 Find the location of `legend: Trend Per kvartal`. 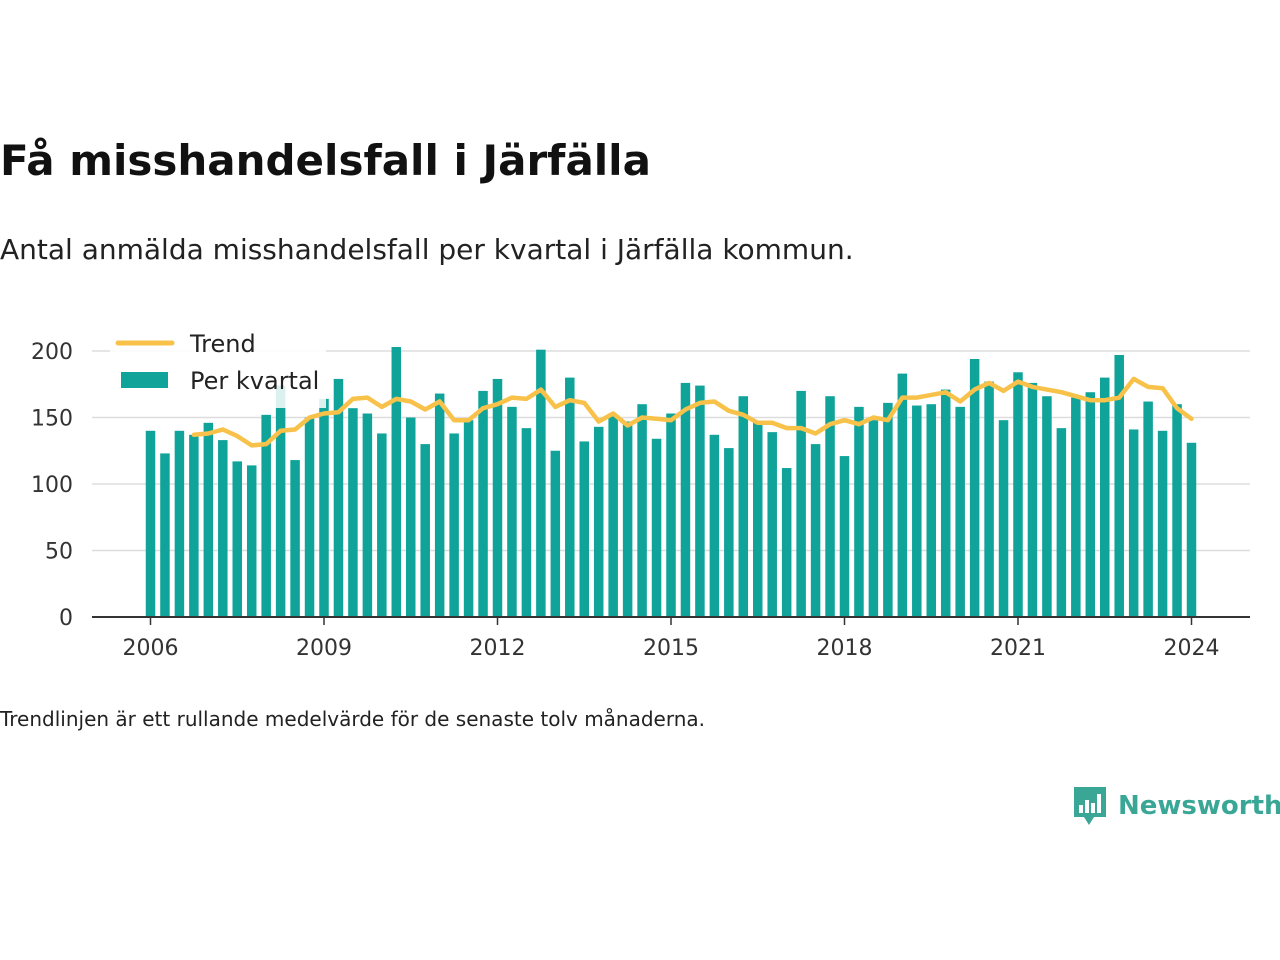

legend: Trend Per kvartal is located at coordinates (218, 369).